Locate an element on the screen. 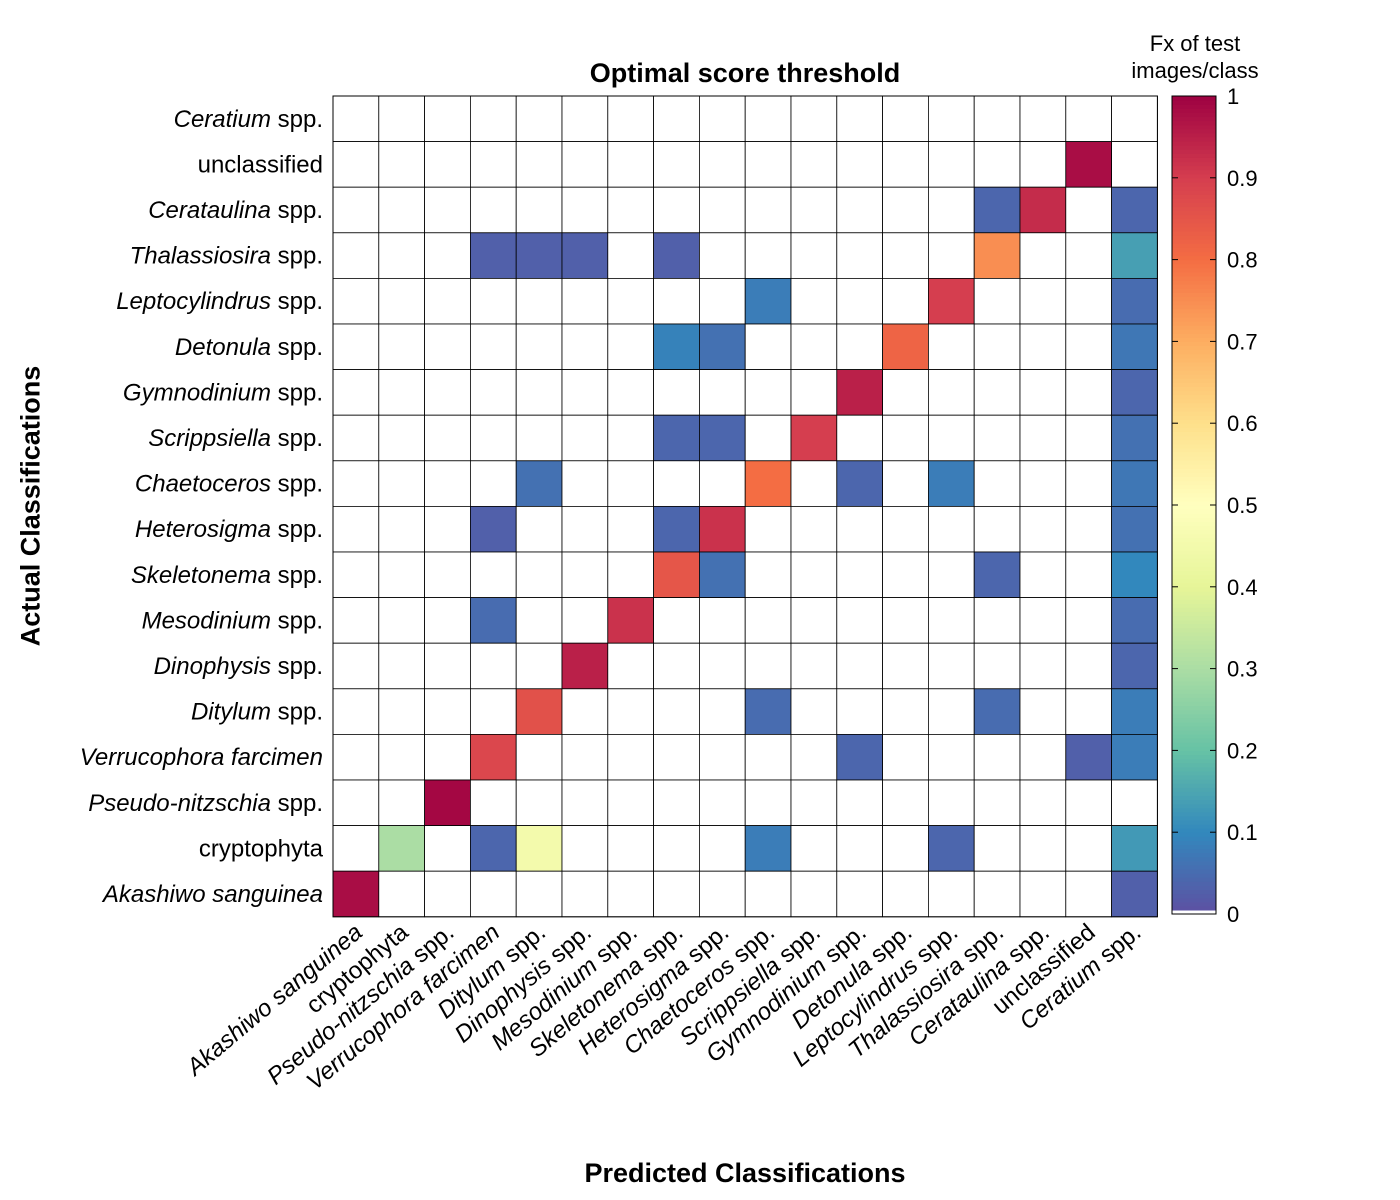  colorbar-label: Fx of test images/class is located at coordinates (1195, 57).